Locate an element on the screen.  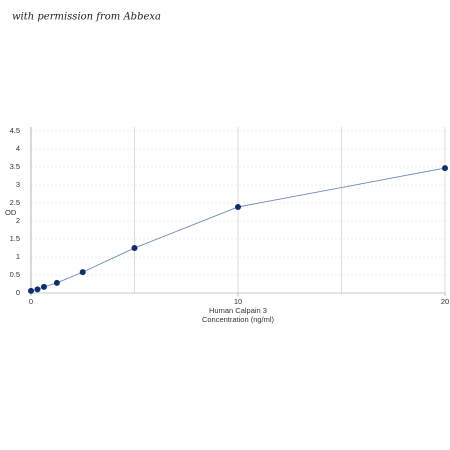
x-tick-label: 20 is located at coordinates (445, 301).